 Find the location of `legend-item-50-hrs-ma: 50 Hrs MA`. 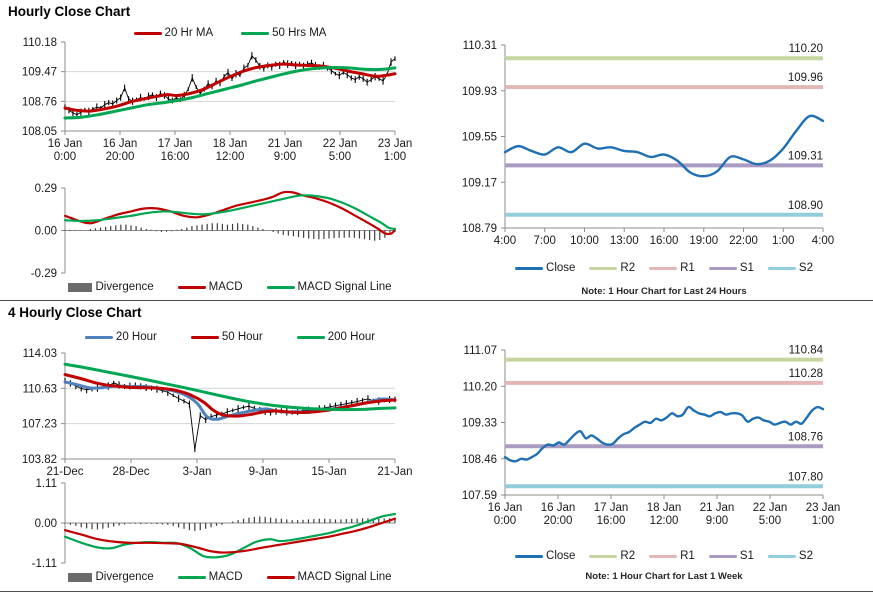

legend-item-50-hrs-ma: 50 Hrs MA is located at coordinates (283, 33).